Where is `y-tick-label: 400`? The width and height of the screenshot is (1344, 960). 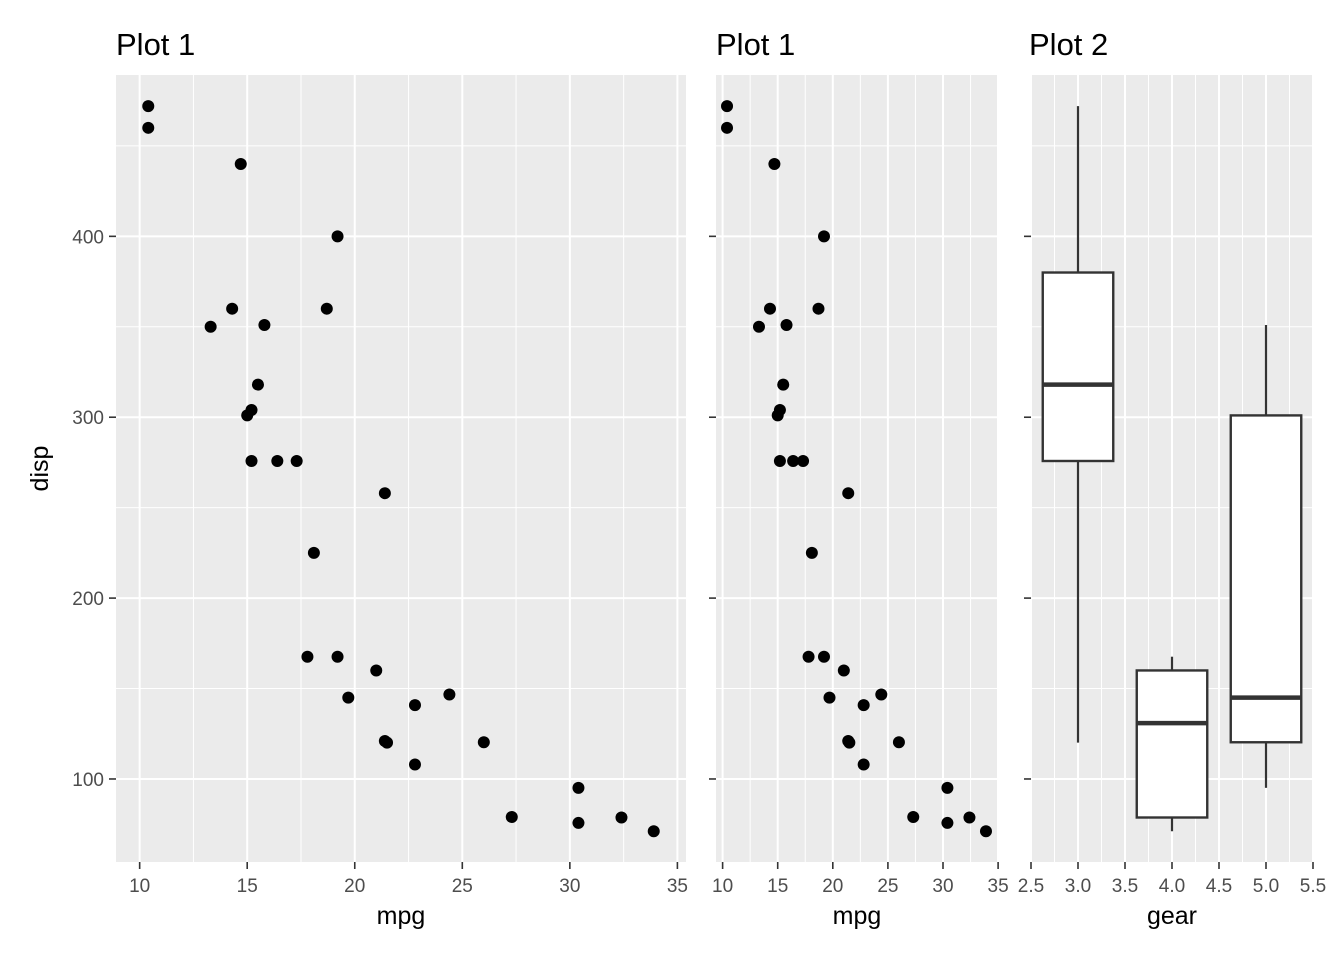
y-tick-label: 400 is located at coordinates (88, 237).